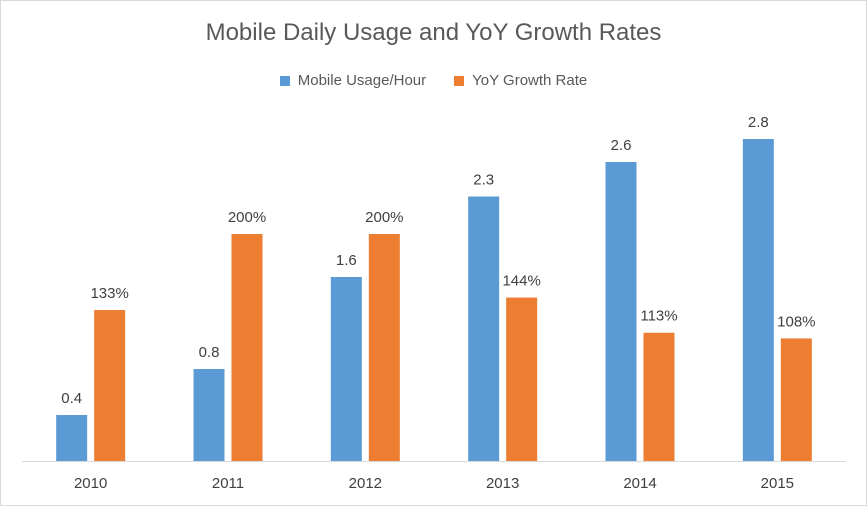 This screenshot has height=506, width=867. I want to click on data-label-growth-2014: 113%, so click(658, 316).